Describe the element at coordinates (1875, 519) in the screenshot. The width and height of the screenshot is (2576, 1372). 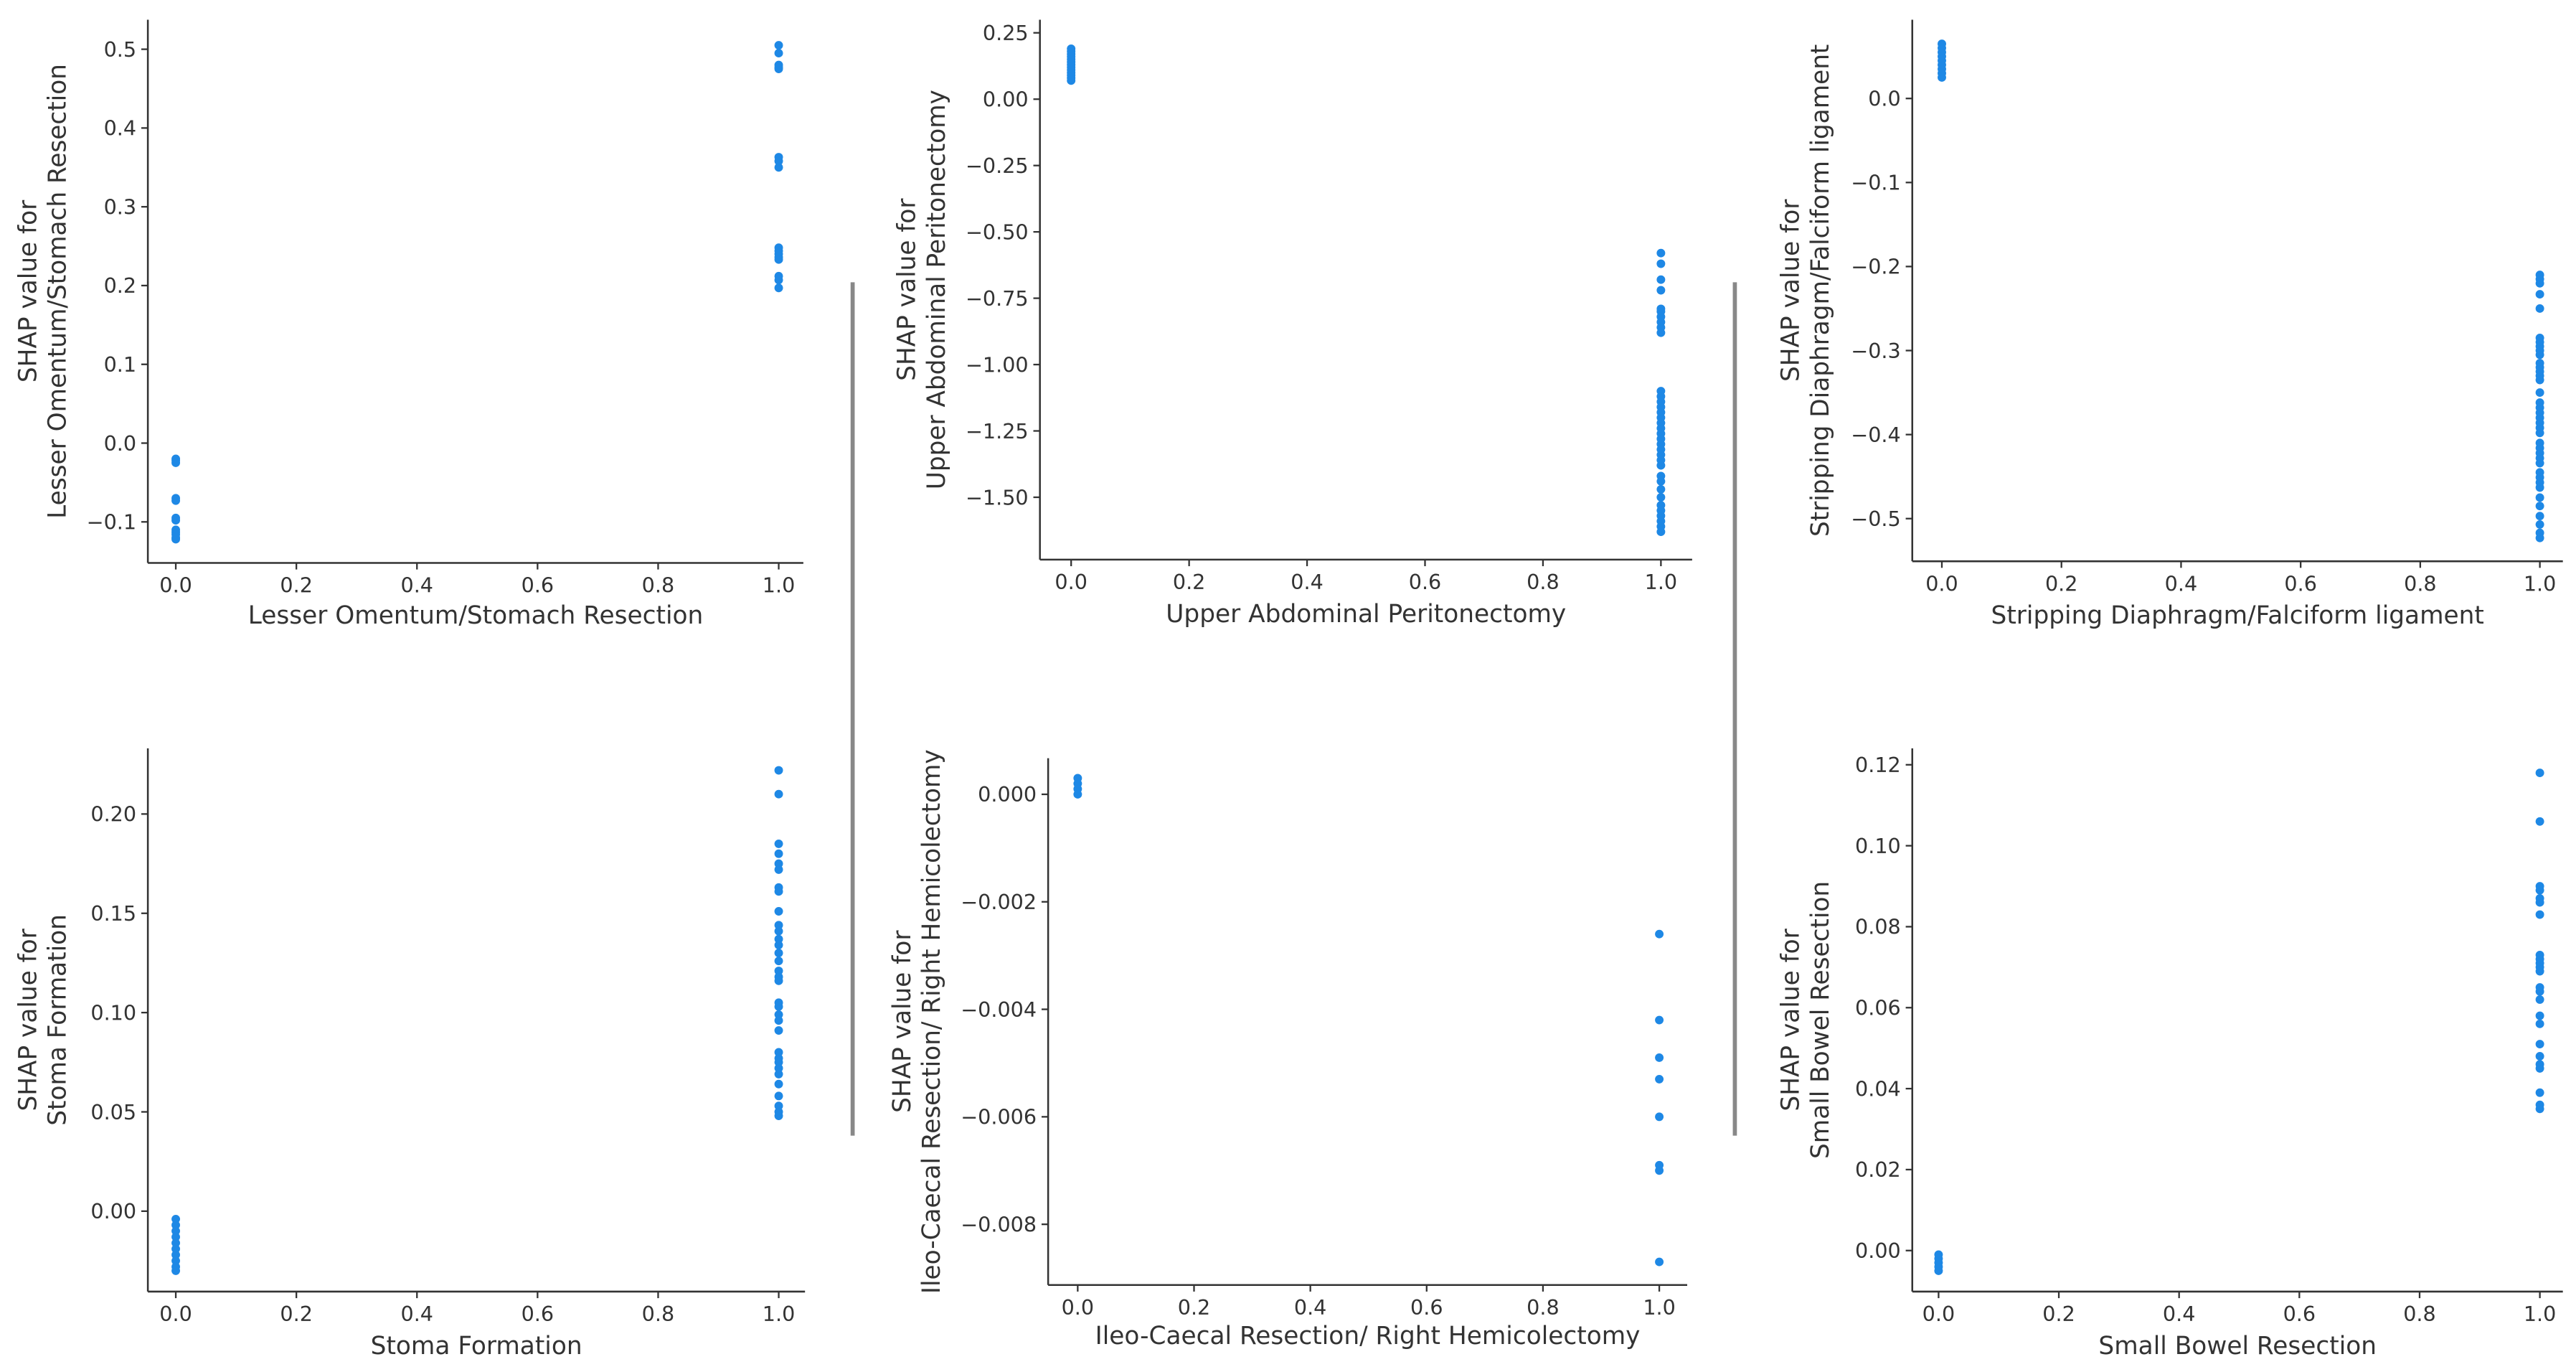
I see `y-tick-label: −0.5` at that location.